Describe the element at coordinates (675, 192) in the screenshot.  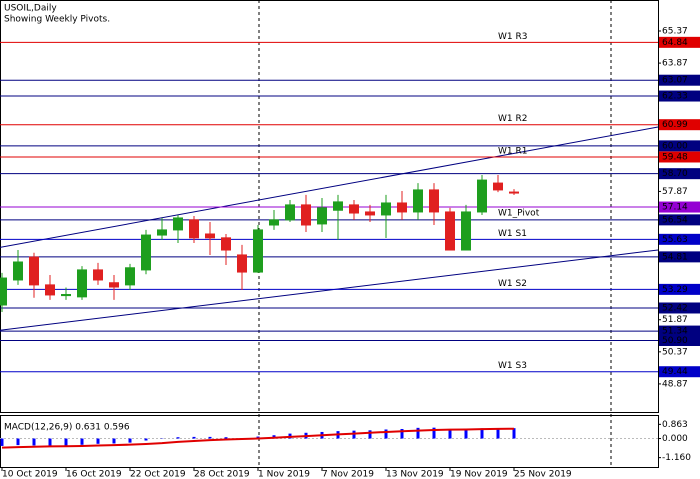
I see `y-tick-label: 57.87` at that location.